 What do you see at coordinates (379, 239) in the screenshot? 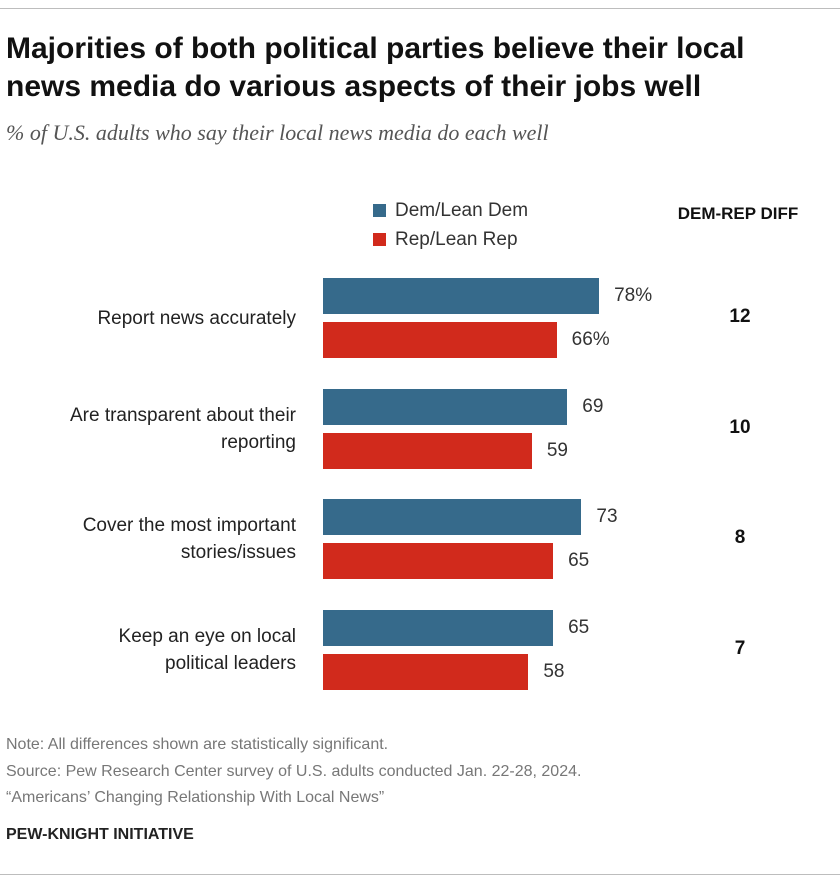
I see `legend-swatch-rep` at bounding box center [379, 239].